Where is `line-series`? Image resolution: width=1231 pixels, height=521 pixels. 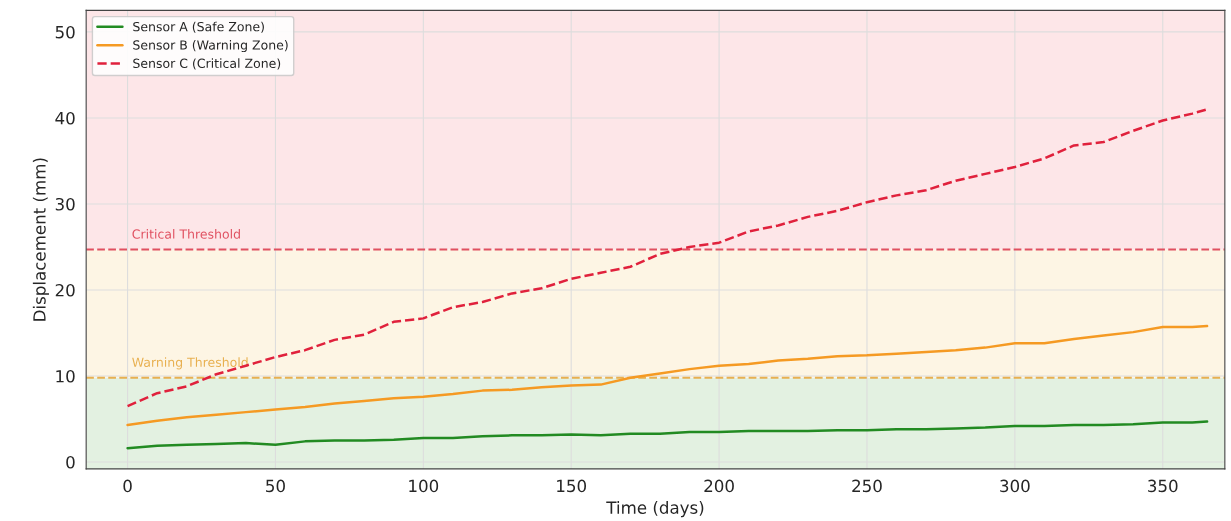
line-series is located at coordinates (667, 435).